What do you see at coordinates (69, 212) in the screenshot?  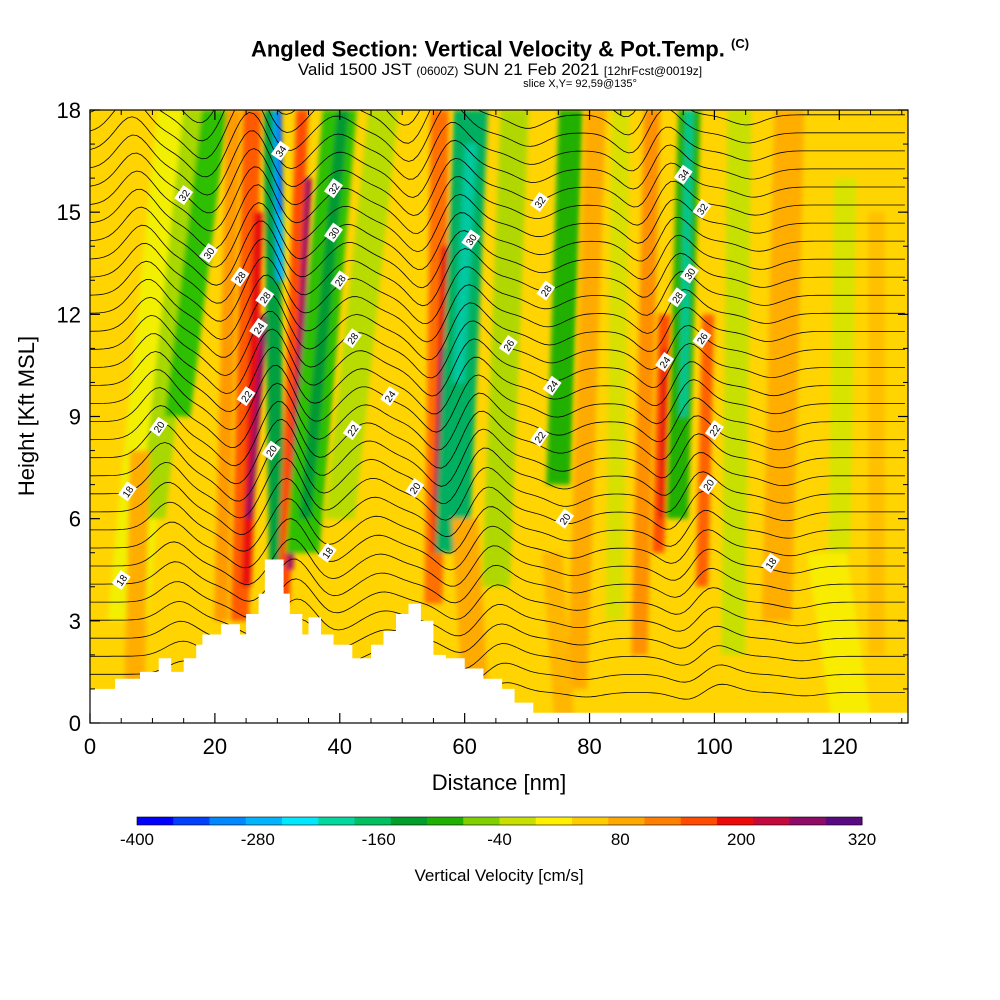 I see `y-tick-label: 15` at bounding box center [69, 212].